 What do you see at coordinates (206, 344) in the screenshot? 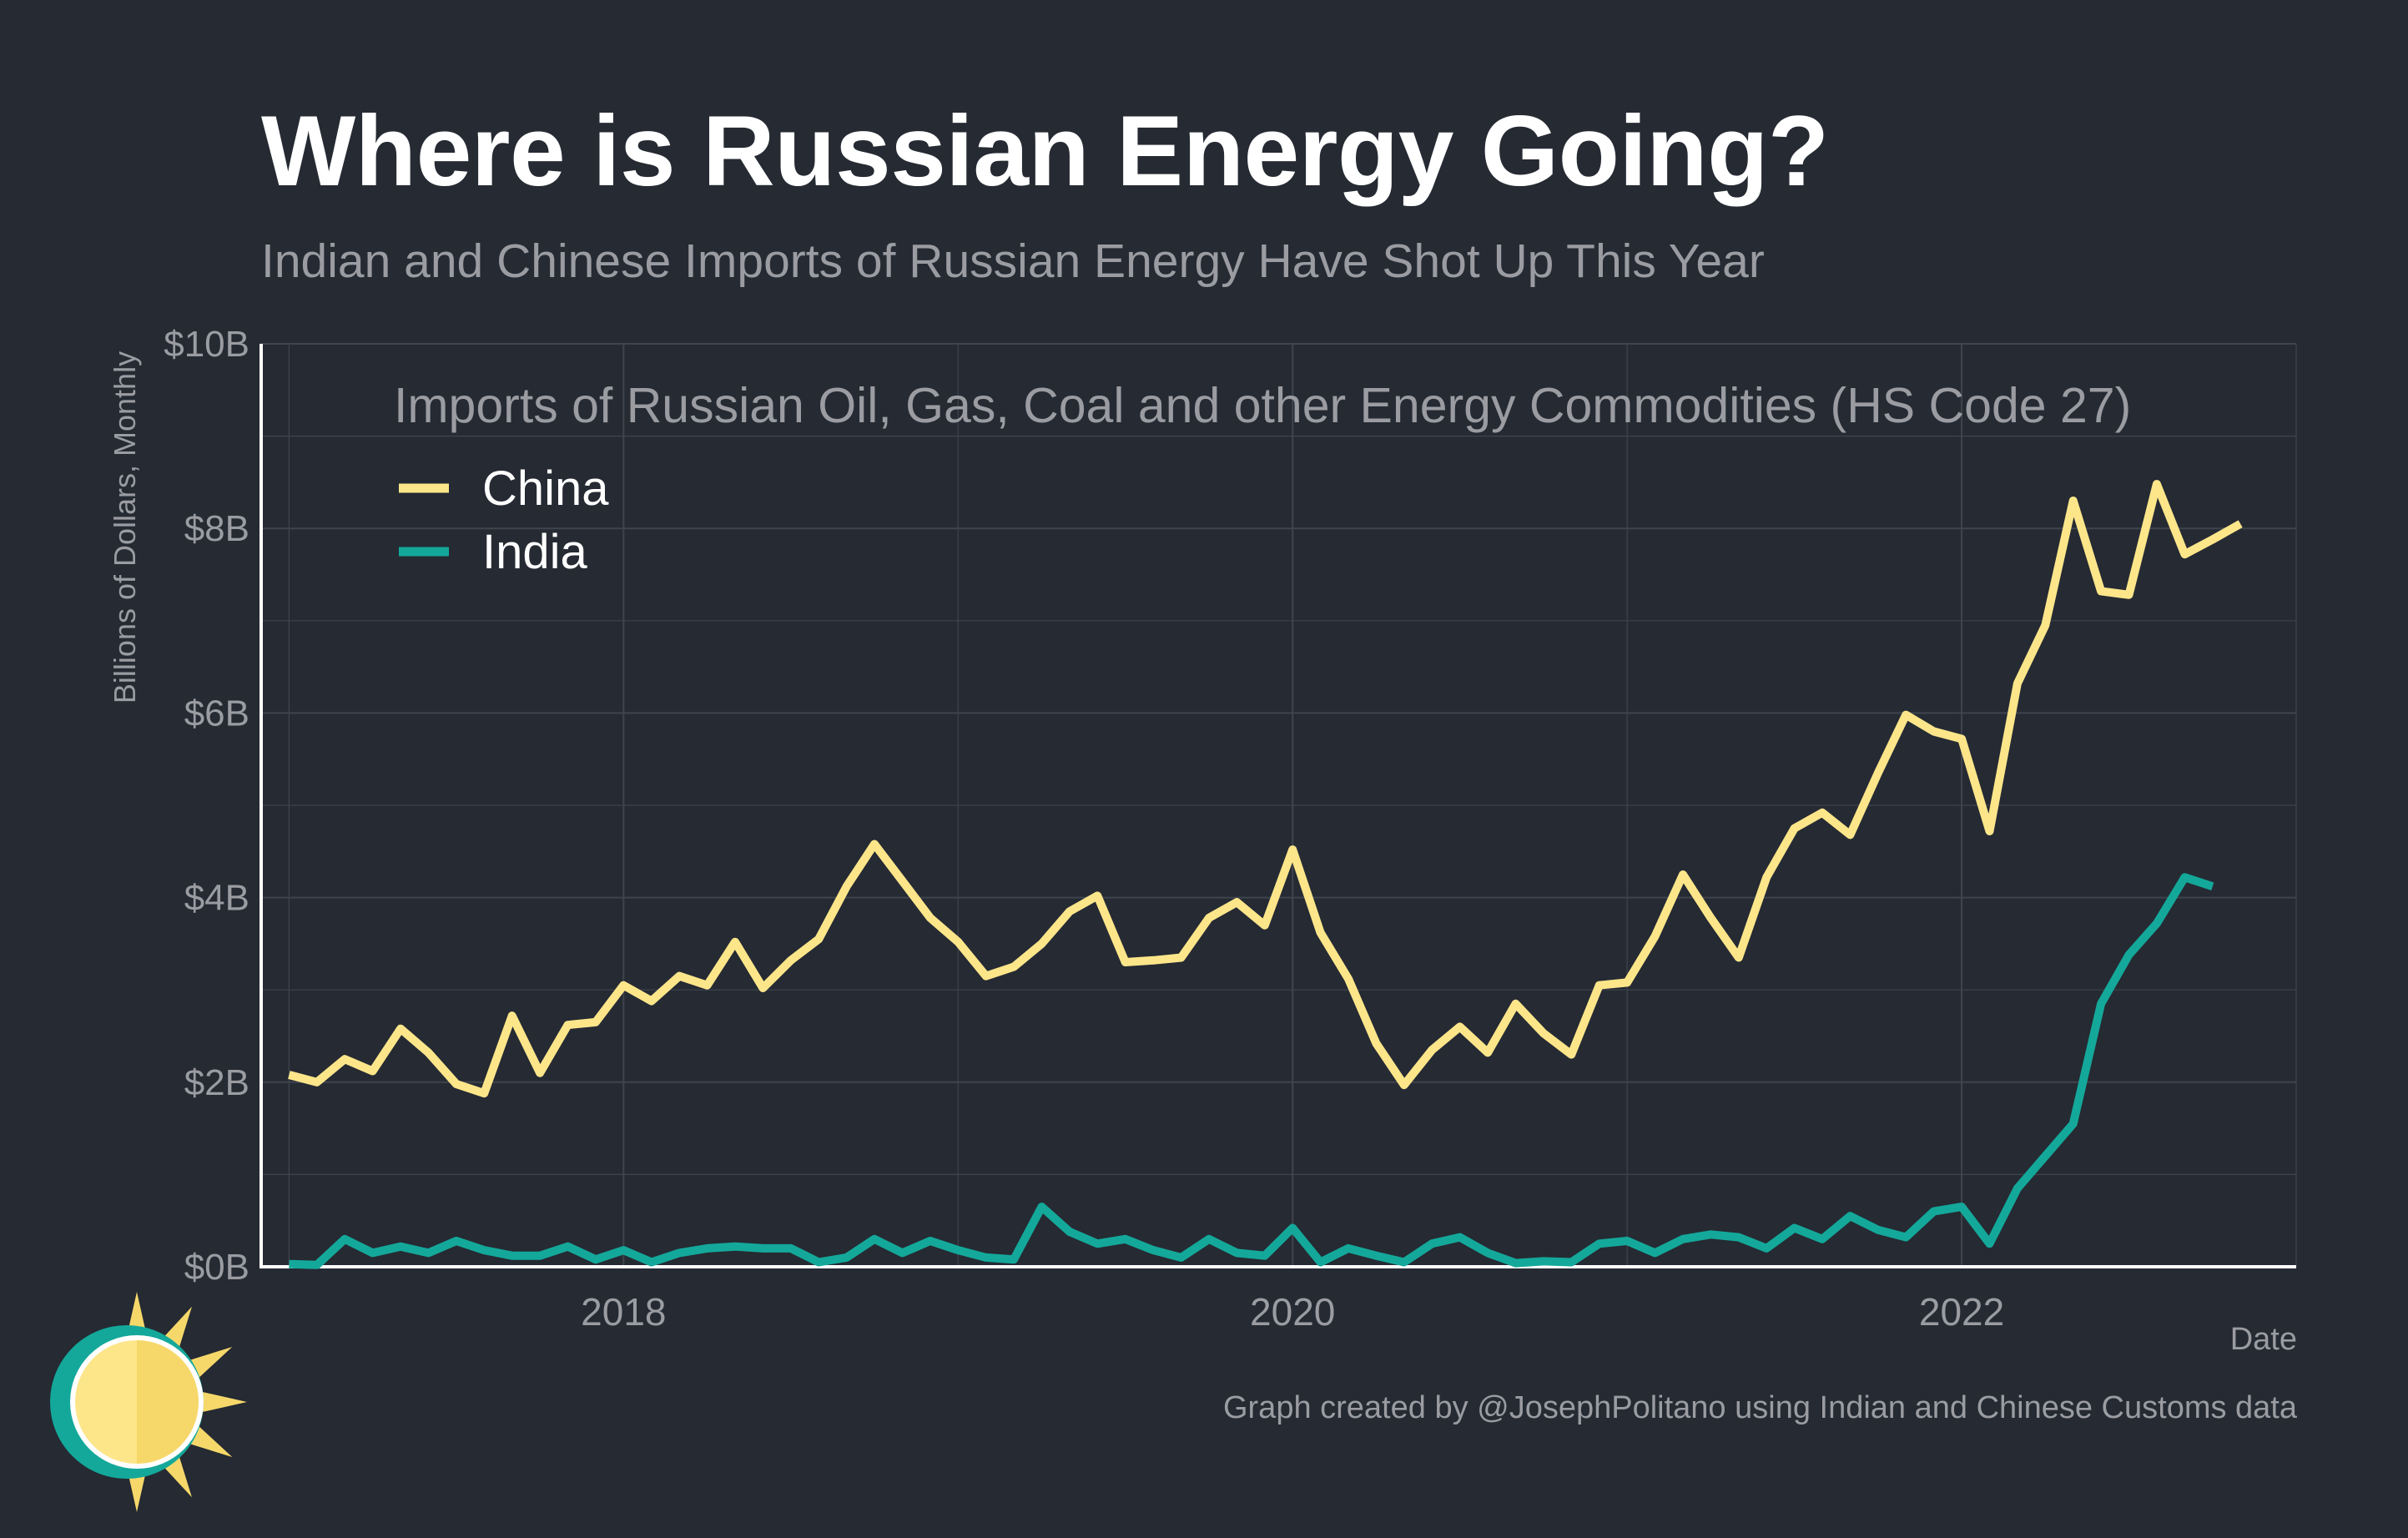
I see `y-tick-label: $10B` at bounding box center [206, 344].